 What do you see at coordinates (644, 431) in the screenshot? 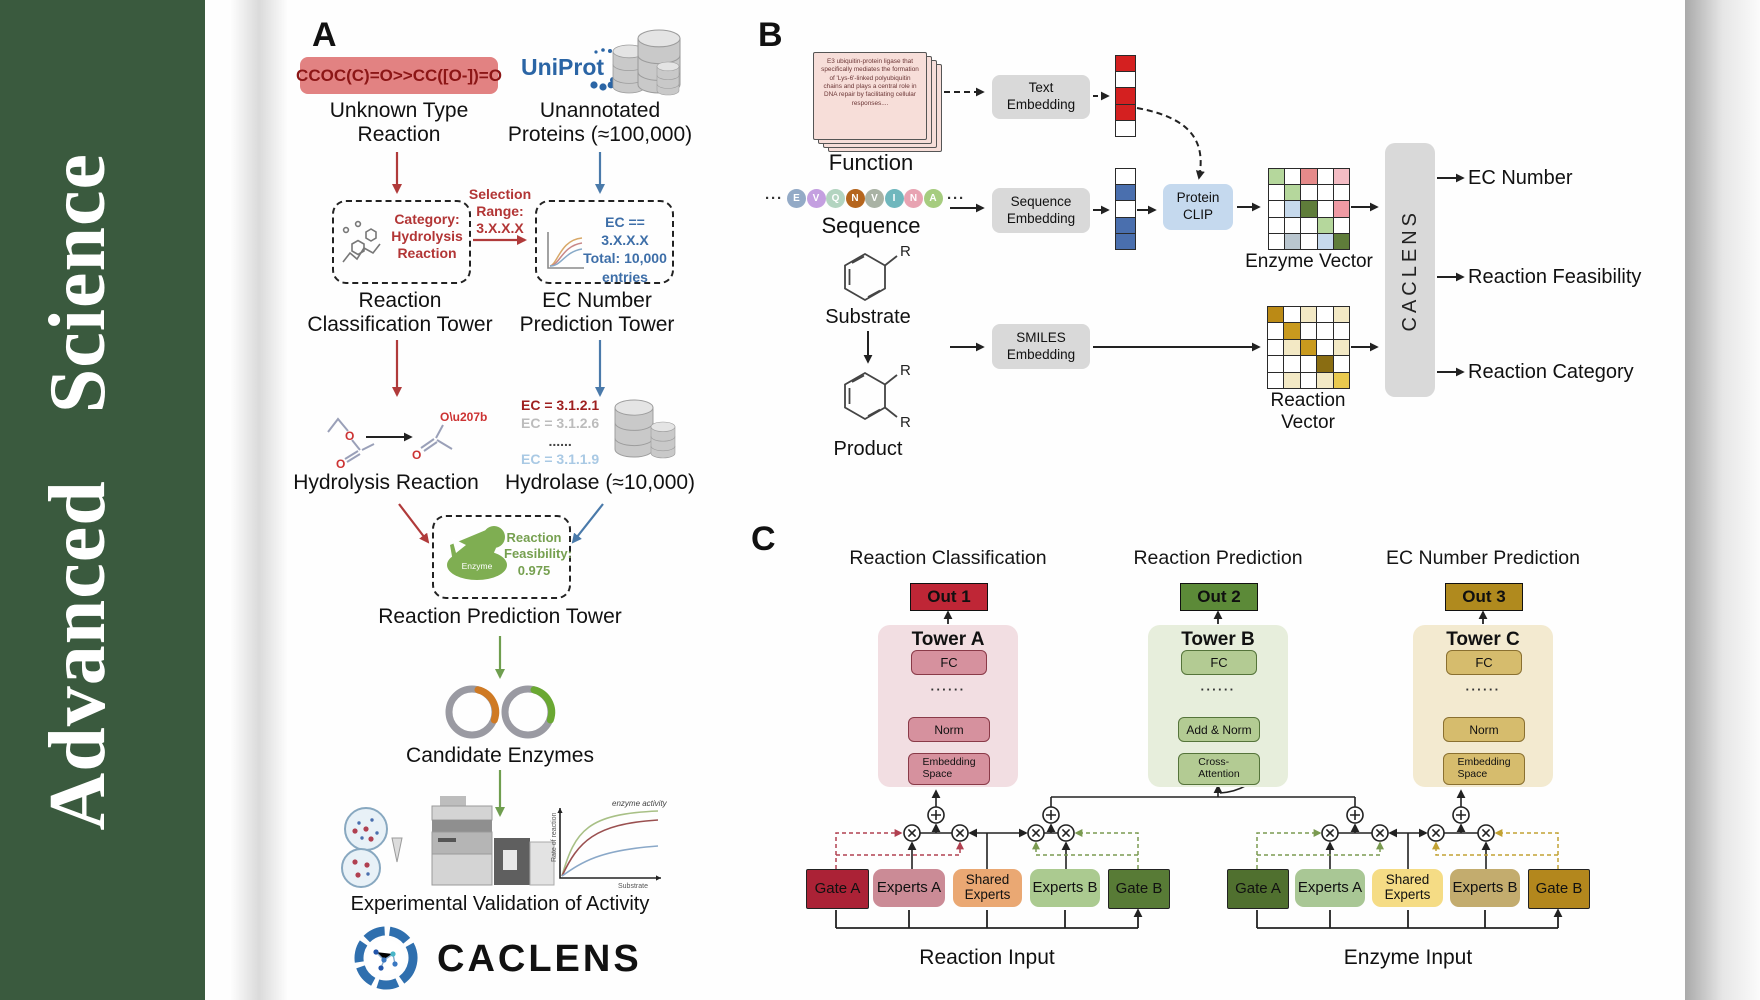
I see `hydrolase-database-icon` at bounding box center [644, 431].